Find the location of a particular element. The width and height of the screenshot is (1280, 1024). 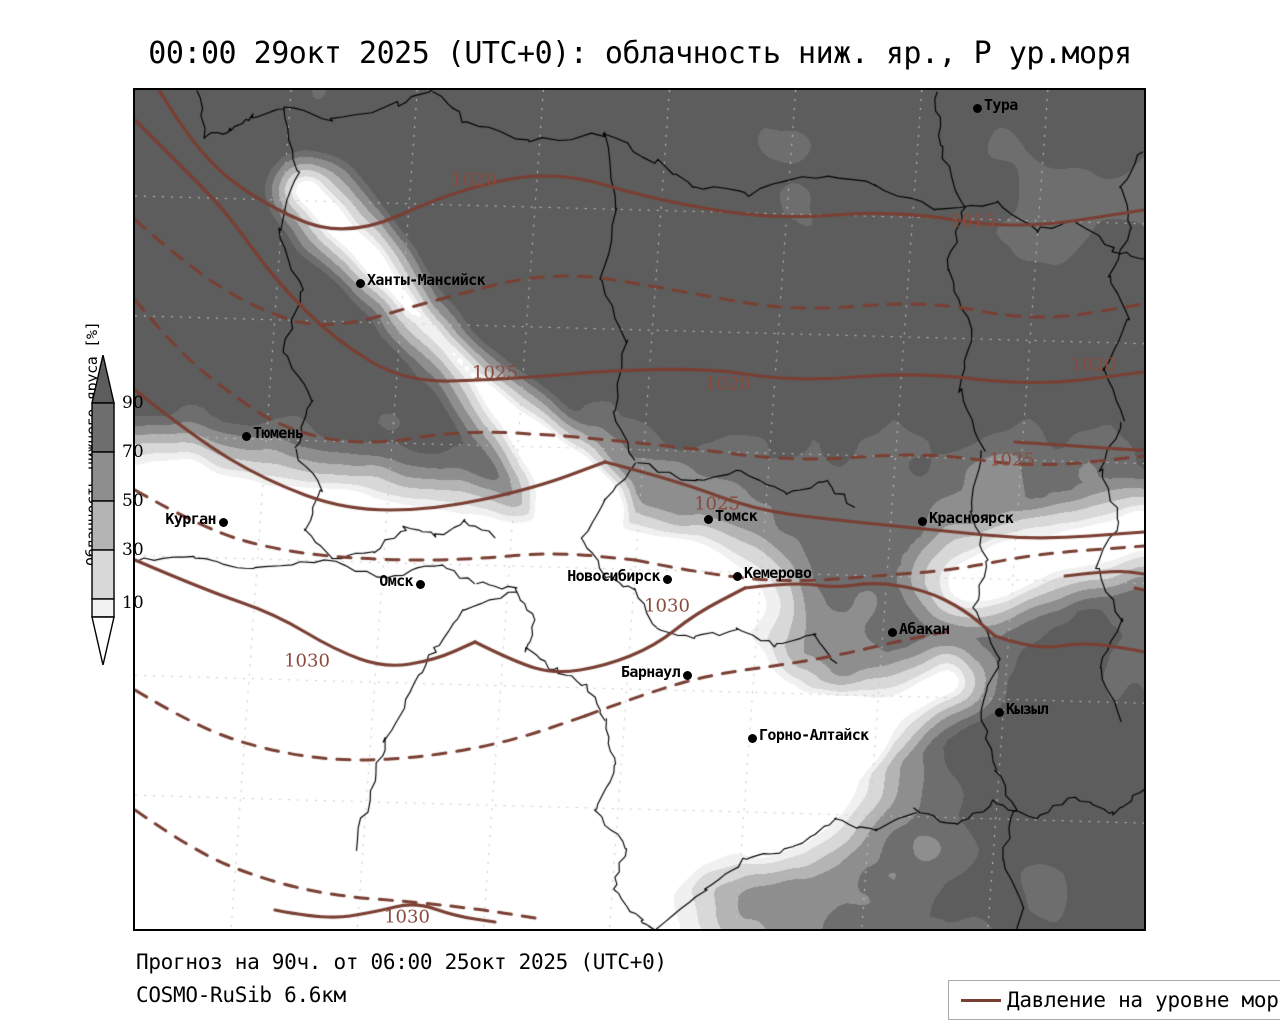

pressure-legend-box: Давление на уровне моря is located at coordinates (1114, 1000).